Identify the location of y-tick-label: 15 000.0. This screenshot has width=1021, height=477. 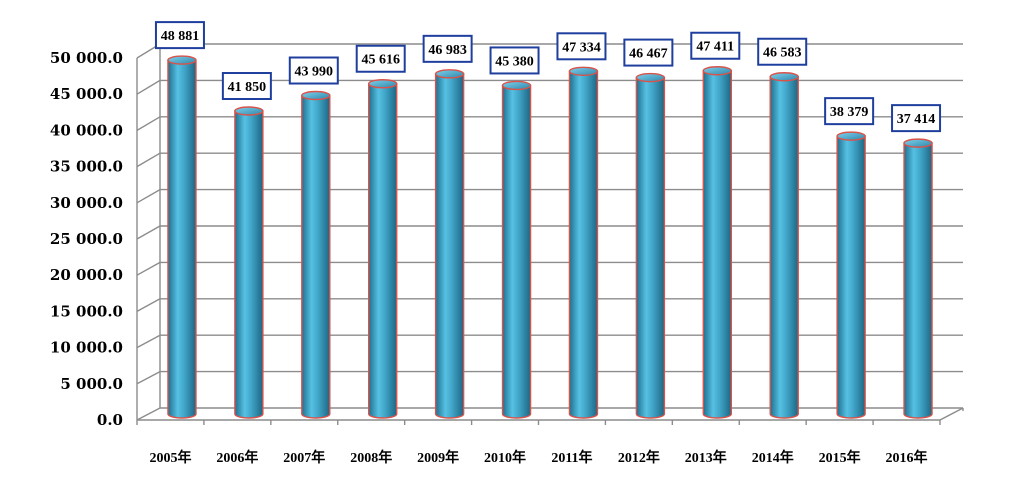
(86, 311).